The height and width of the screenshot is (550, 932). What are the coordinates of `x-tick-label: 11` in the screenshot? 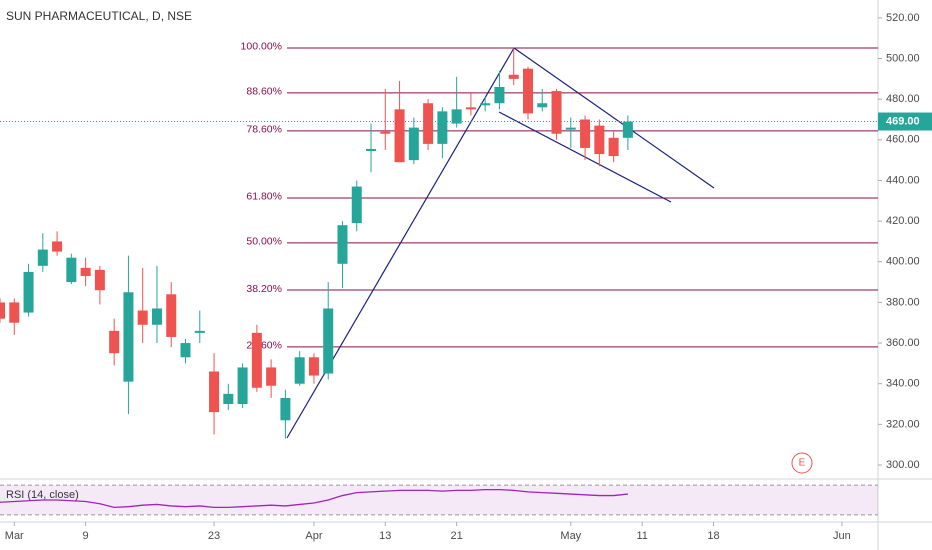 It's located at (641, 536).